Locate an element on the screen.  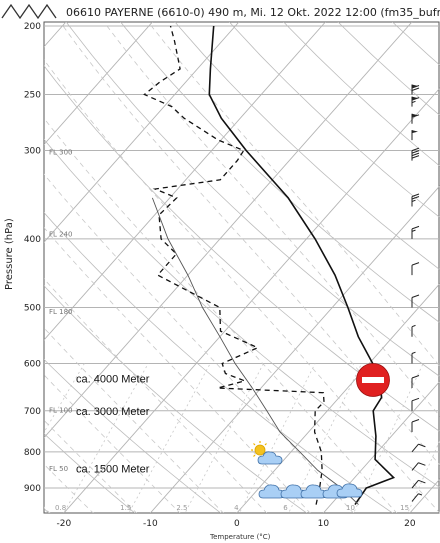
x-axis-title: Temperature (°C) is located at coordinates (240, 537).